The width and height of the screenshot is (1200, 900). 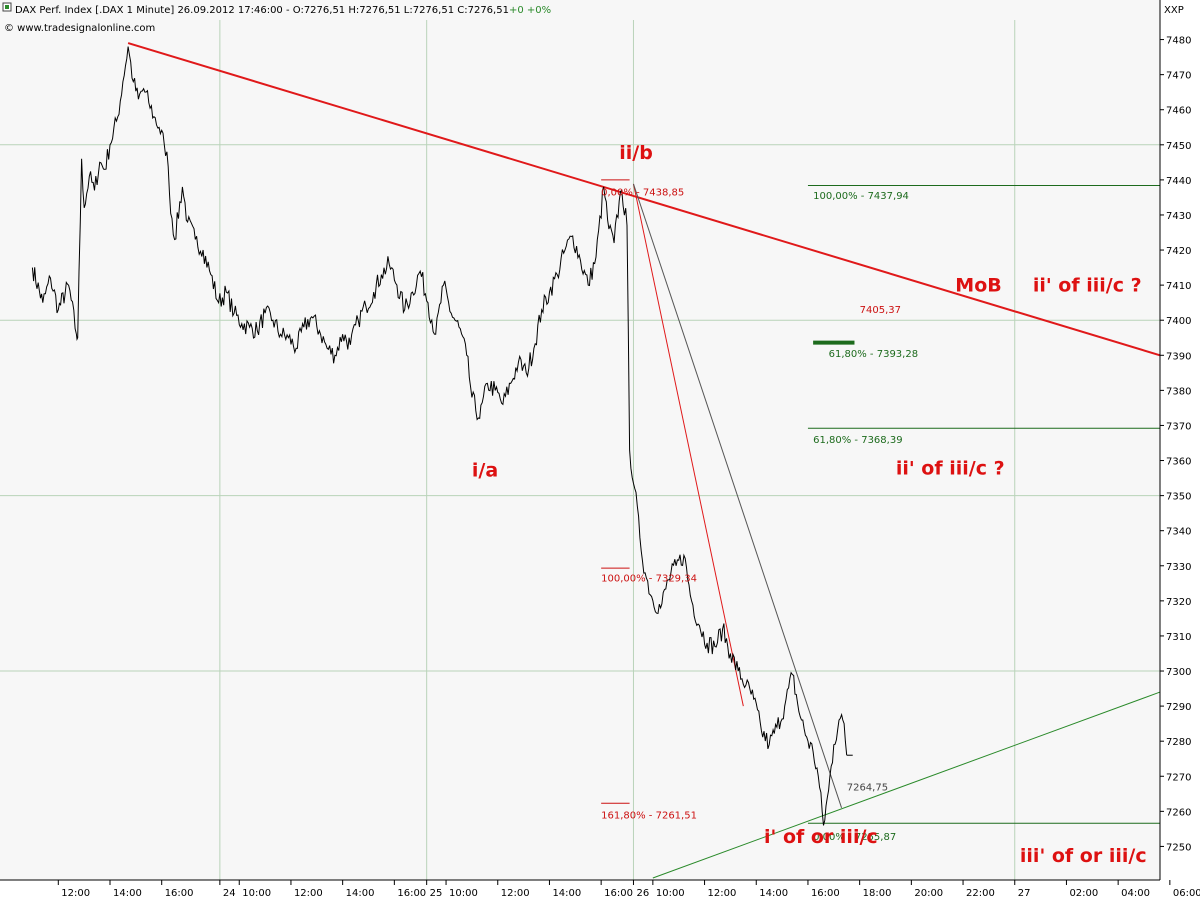 What do you see at coordinates (1178, 602) in the screenshot?
I see `y-tick-label: 7320` at bounding box center [1178, 602].